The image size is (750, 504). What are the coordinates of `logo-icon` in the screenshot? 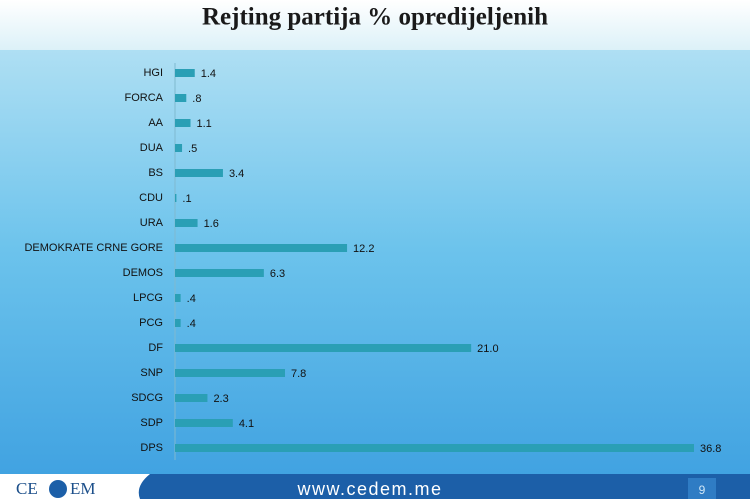 It's located at (58, 489).